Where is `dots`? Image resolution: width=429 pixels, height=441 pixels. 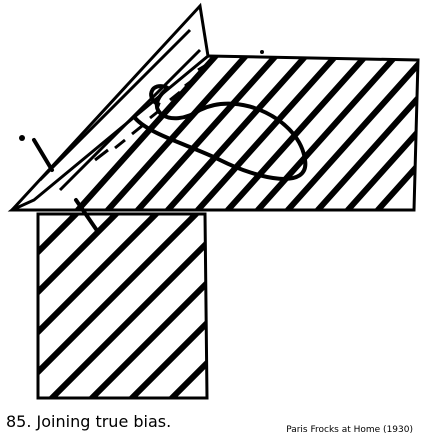
dots is located at coordinates (141, 95).